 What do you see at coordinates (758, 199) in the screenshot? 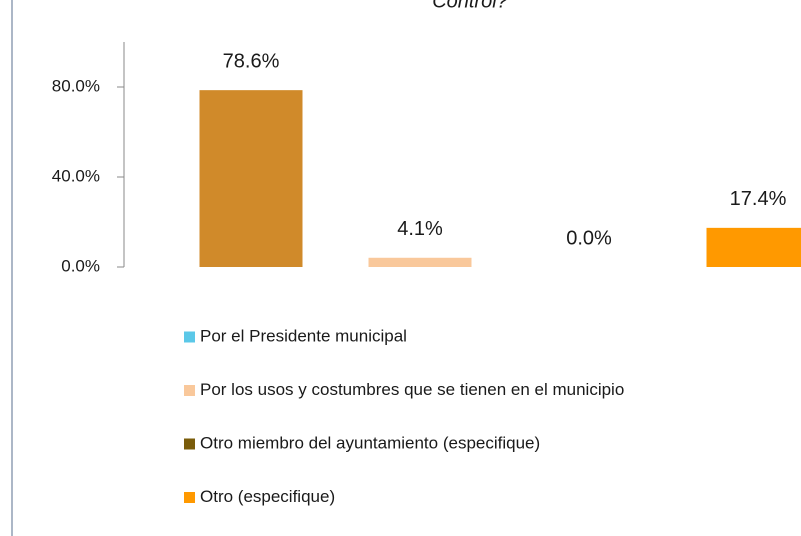
I see `value-label: 17.4%` at bounding box center [758, 199].